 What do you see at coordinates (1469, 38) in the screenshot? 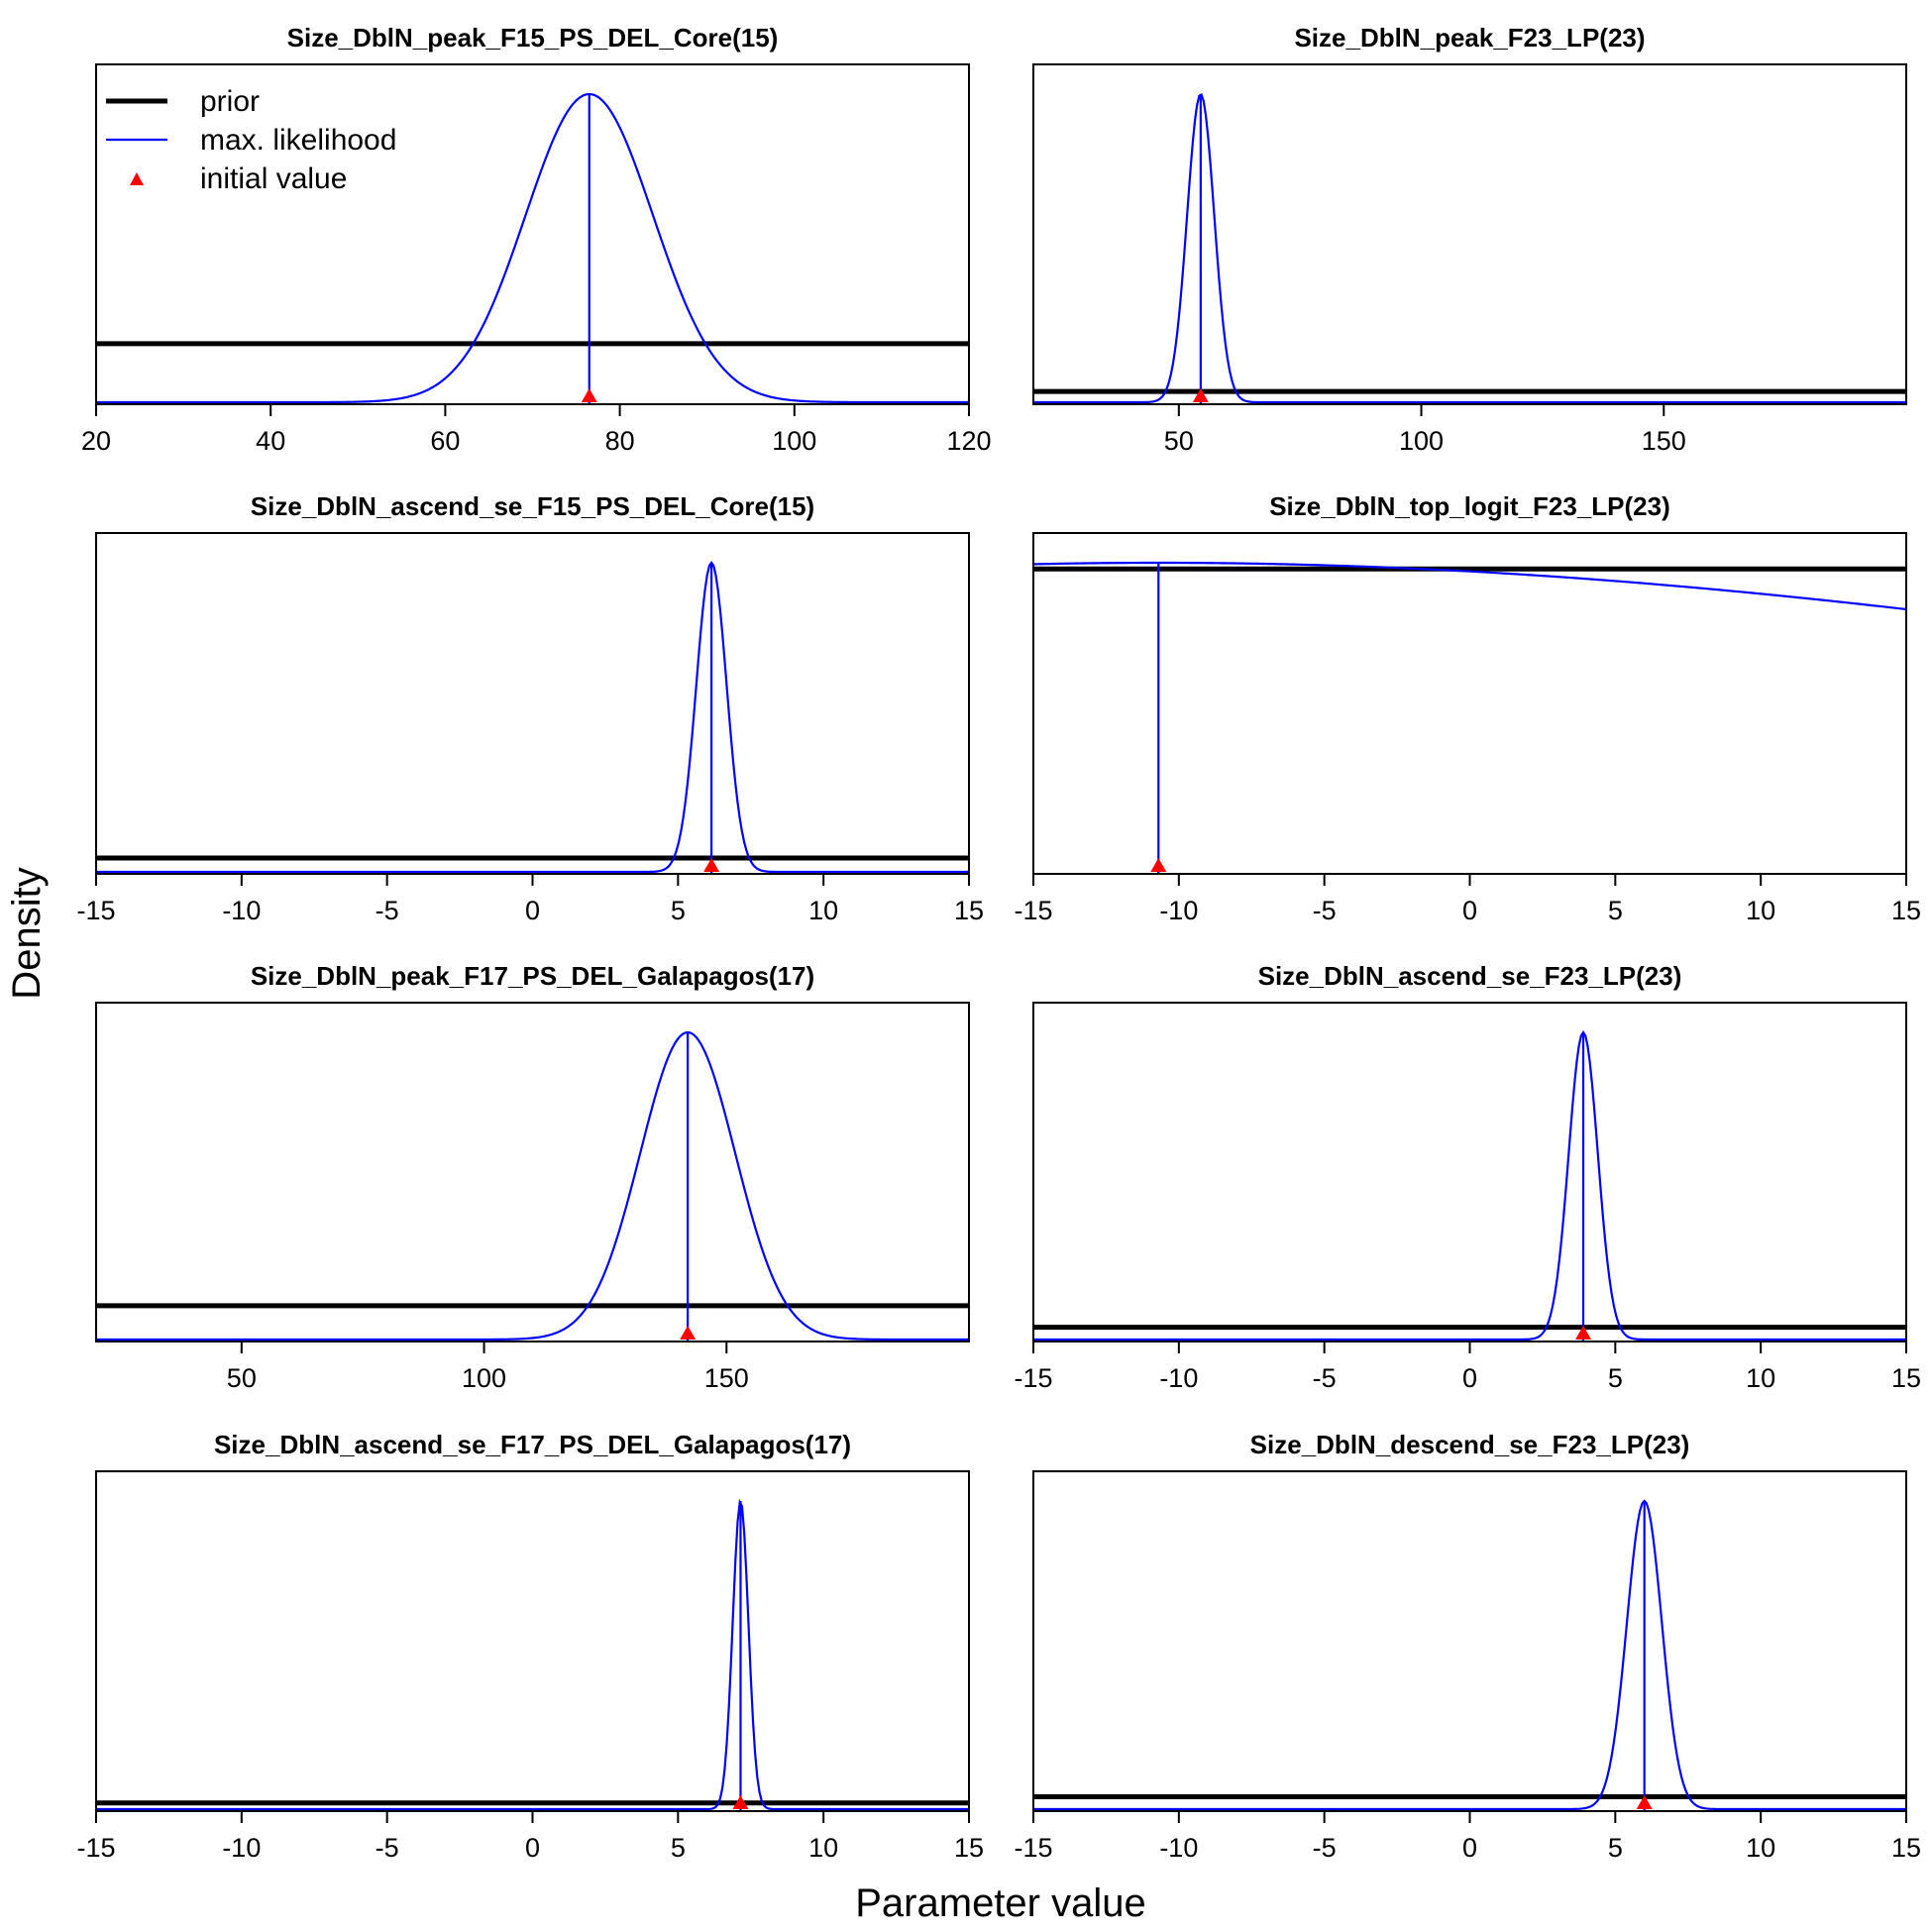
I see `panel-title: Size_DblN_peak_F23_LP(23)` at bounding box center [1469, 38].